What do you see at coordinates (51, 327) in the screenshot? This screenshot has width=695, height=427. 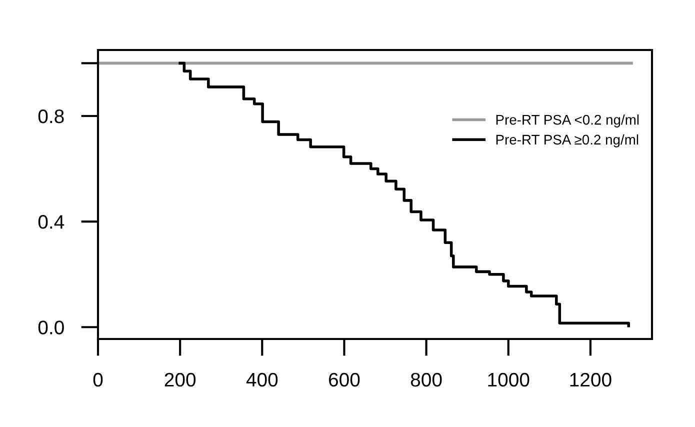 I see `y-tick-label: 0.0` at bounding box center [51, 327].